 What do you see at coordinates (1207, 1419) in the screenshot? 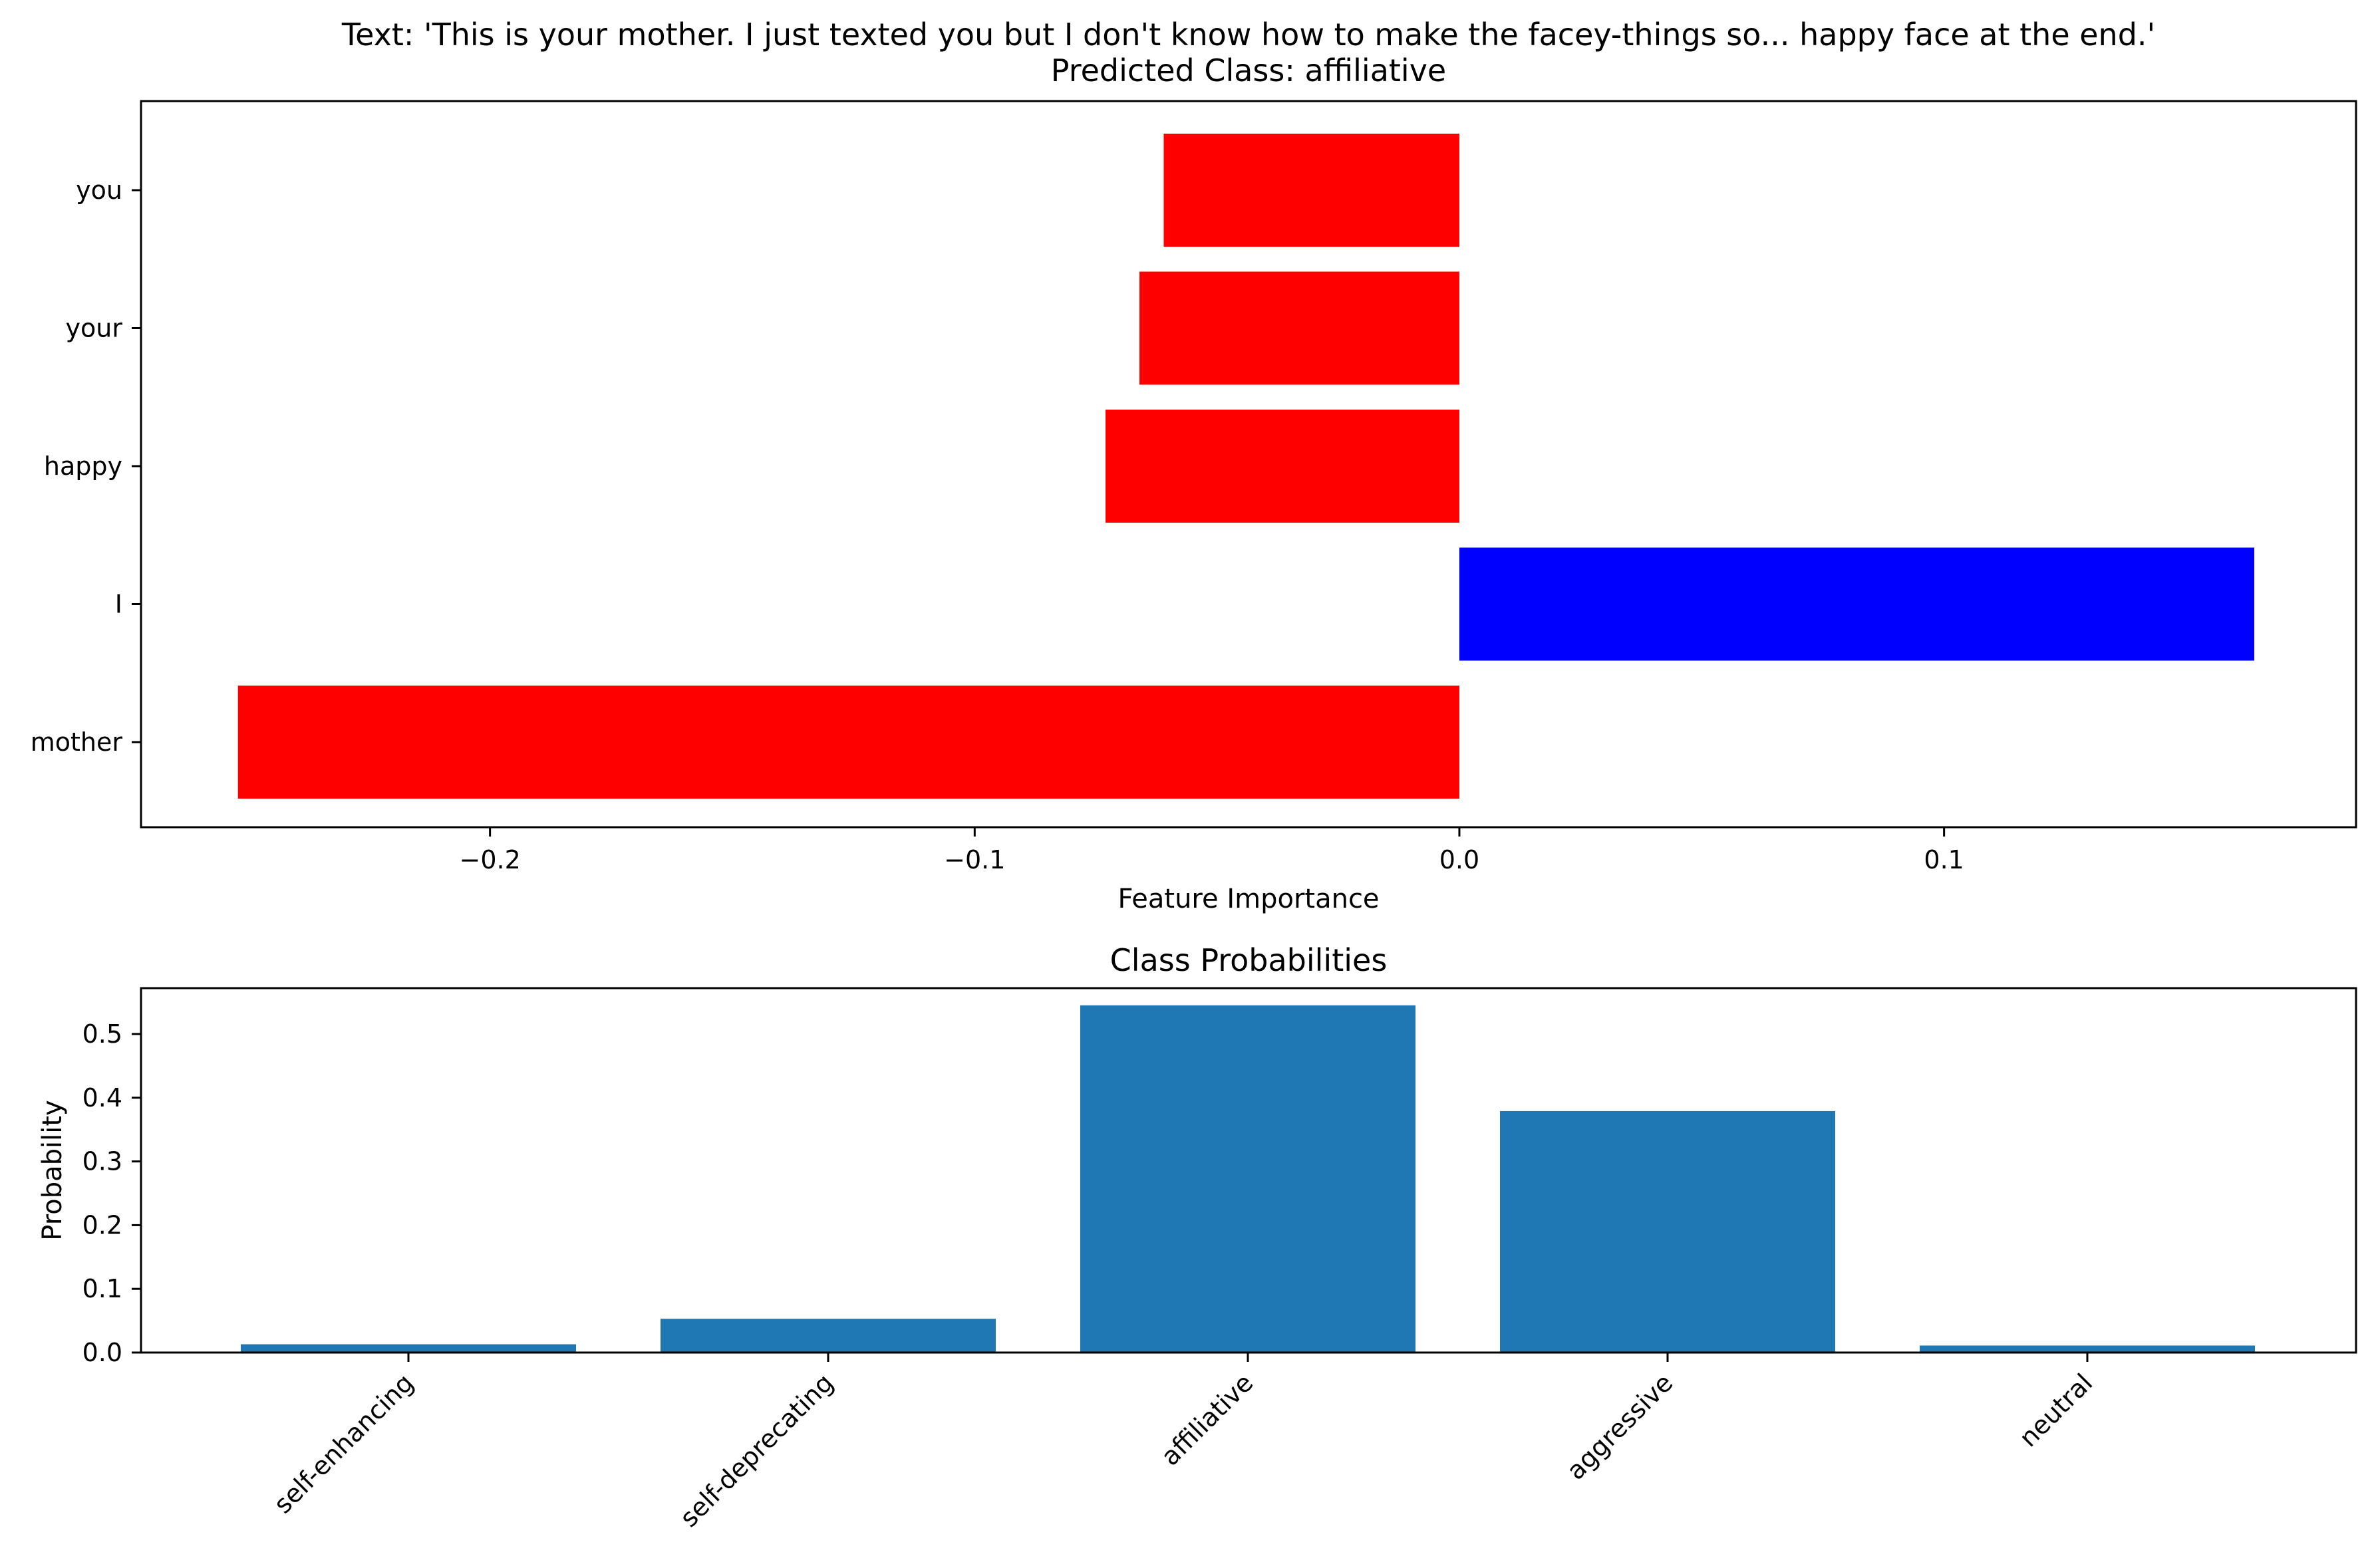
I see `x-tick-label: affiliative` at bounding box center [1207, 1419].